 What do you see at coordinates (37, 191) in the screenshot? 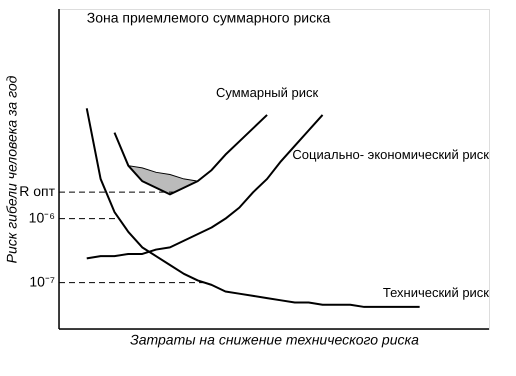
I see `ref-line-label: R опт` at bounding box center [37, 191].